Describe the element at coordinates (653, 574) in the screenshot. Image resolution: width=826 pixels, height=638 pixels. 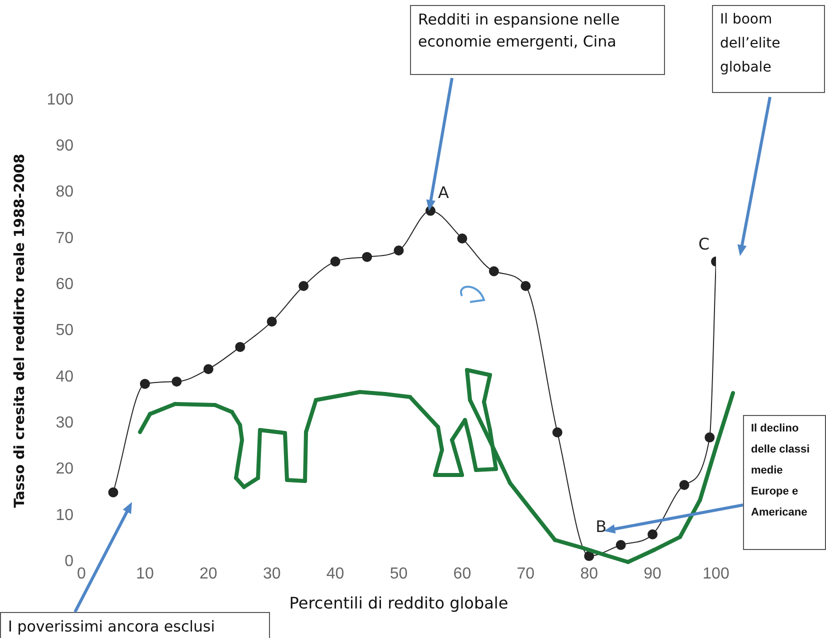
I see `x-tick-label: 90` at that location.